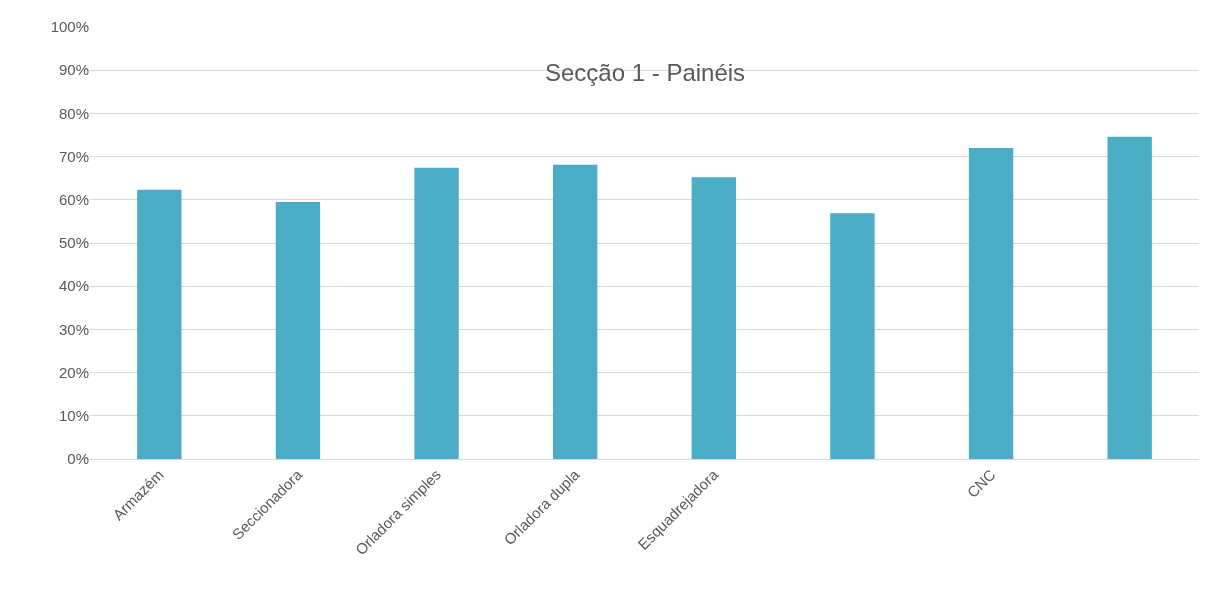 The height and width of the screenshot is (610, 1209). I want to click on y-tick-label: 100%, so click(69, 27).